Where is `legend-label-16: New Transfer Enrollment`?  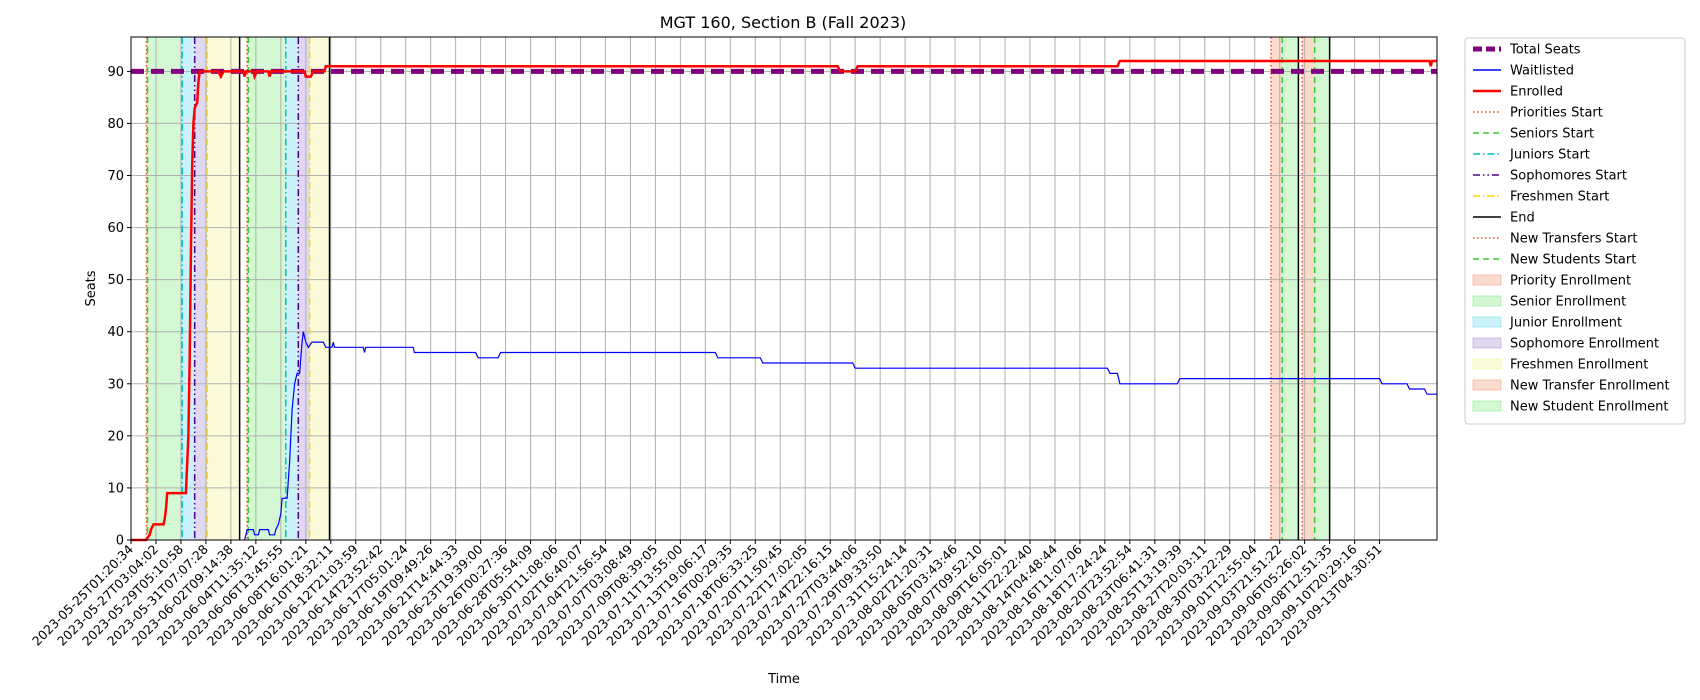
legend-label-16: New Transfer Enrollment is located at coordinates (1590, 386).